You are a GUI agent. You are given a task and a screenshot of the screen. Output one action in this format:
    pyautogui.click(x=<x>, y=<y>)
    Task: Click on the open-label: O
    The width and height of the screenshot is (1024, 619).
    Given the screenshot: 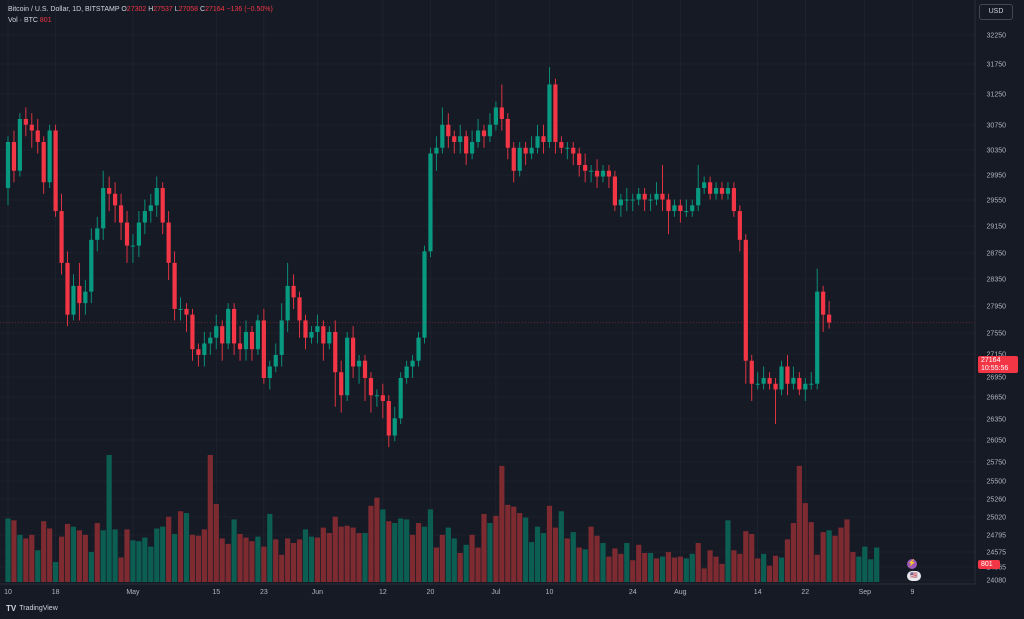 What is the action you would take?
    pyautogui.click(x=124, y=9)
    